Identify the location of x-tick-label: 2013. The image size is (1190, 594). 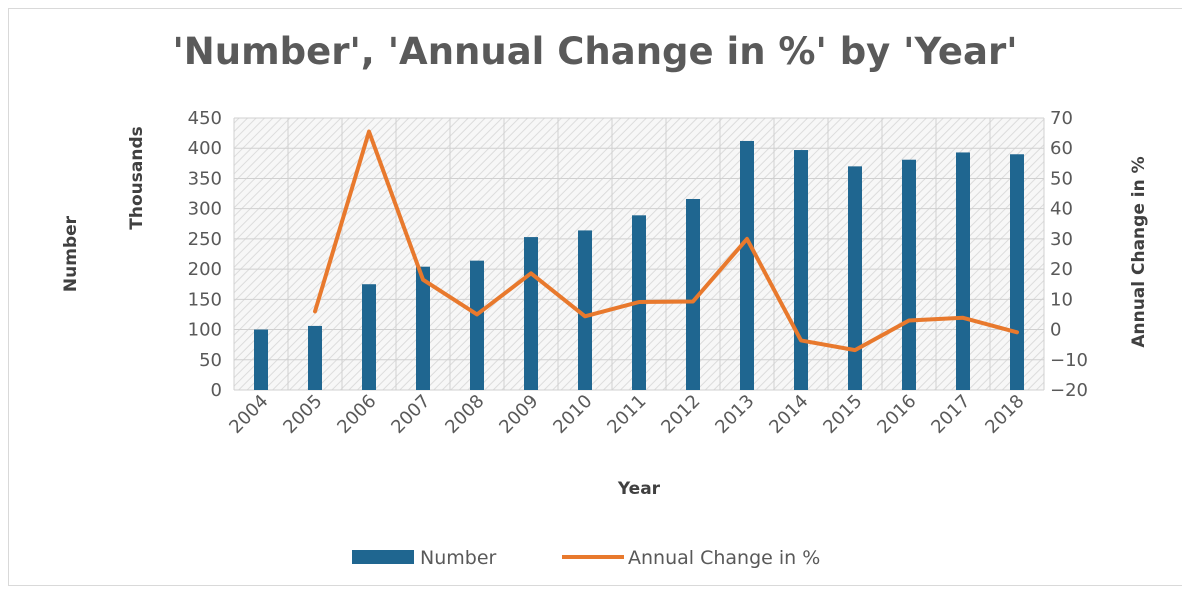
(734, 414).